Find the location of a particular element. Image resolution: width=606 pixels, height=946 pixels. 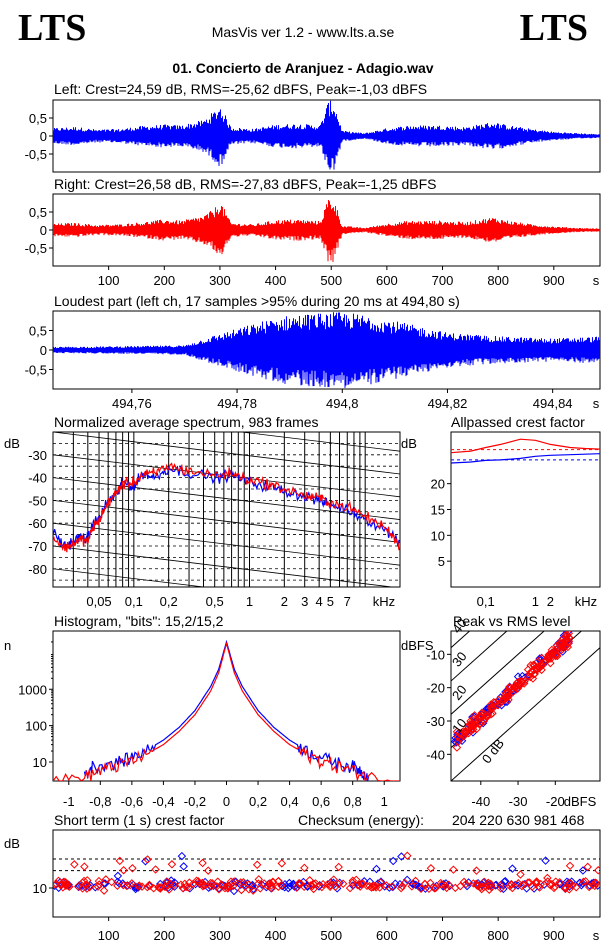

loudest-xtick-label: 494,78 is located at coordinates (237, 403).